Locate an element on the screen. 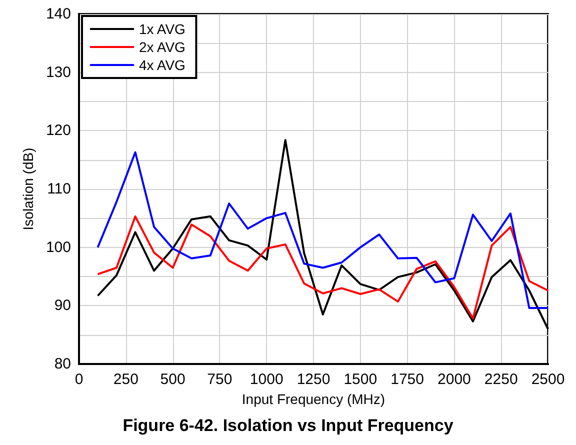  x-axis-title: Input Frequency (MHz) is located at coordinates (314, 398).